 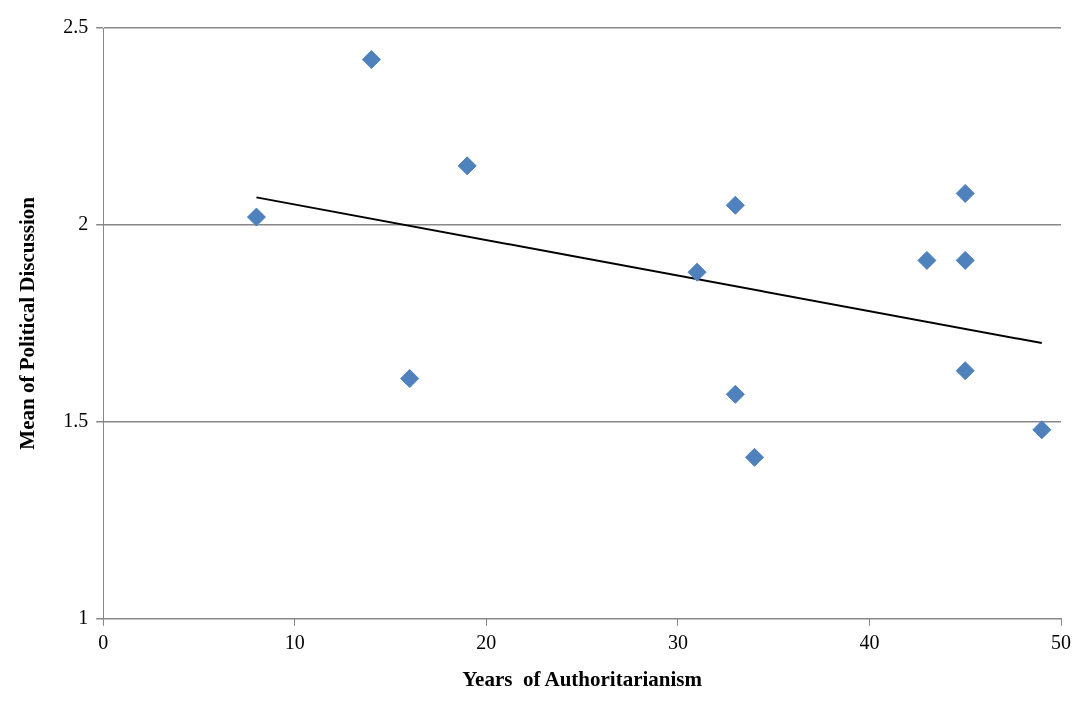 I want to click on x-tick-label: 20, so click(x=486, y=642).